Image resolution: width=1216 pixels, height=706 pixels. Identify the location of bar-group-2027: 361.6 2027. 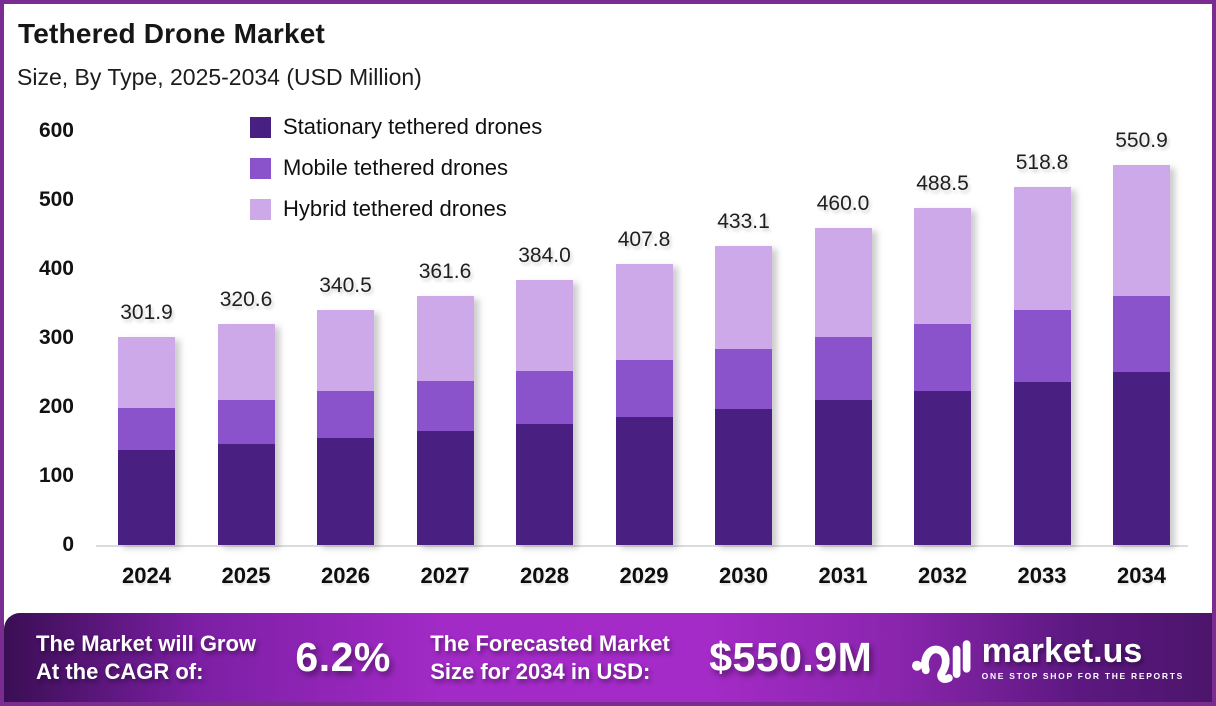
(445, 424).